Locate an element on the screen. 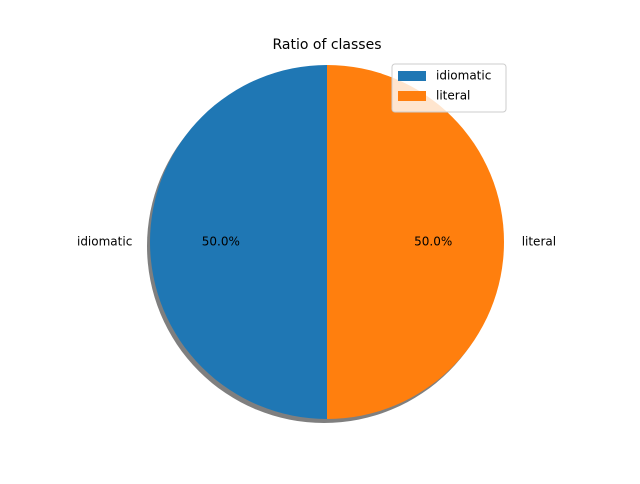 This screenshot has height=484, width=640. legend-label-idiomatic: idiomatic is located at coordinates (463, 76).